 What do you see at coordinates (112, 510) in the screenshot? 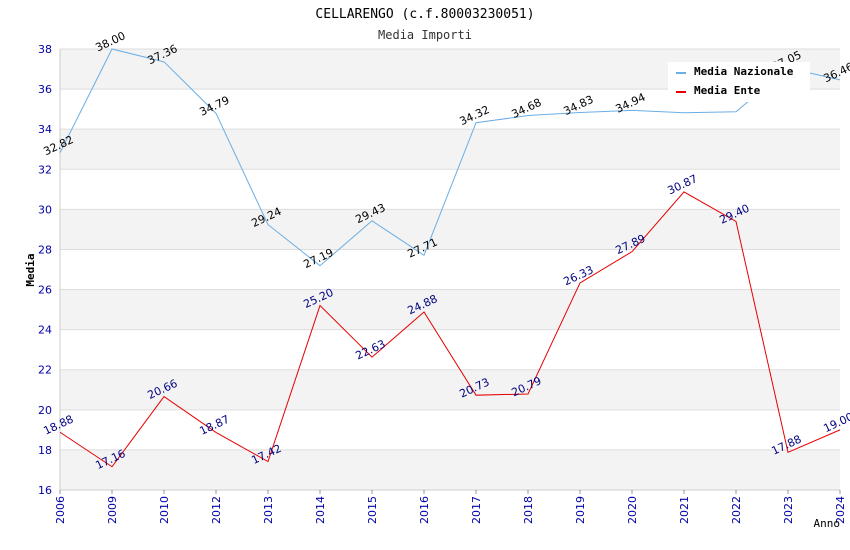
I see `x-tick-label: 2009` at bounding box center [112, 510].